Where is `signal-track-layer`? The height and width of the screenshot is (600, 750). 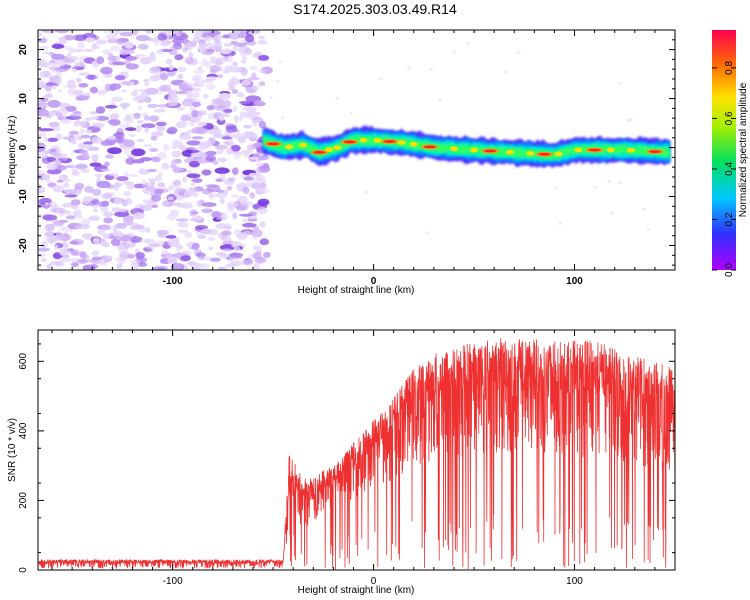
signal-track-layer is located at coordinates (466, 147).